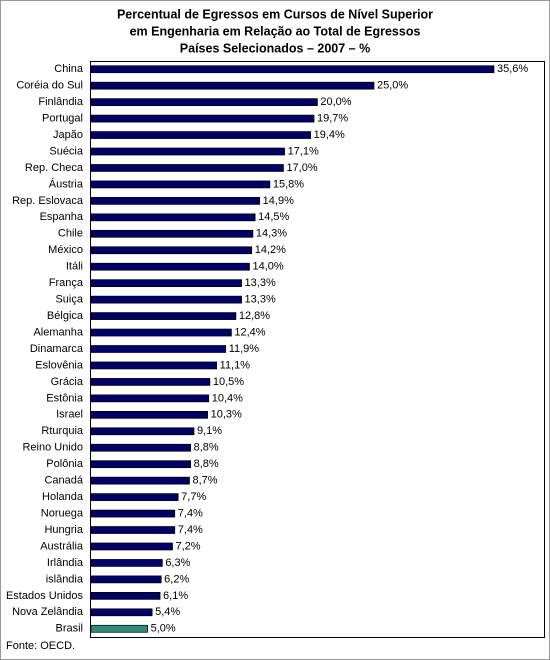  What do you see at coordinates (70, 234) in the screenshot?
I see `y-tick-label: Chile` at bounding box center [70, 234].